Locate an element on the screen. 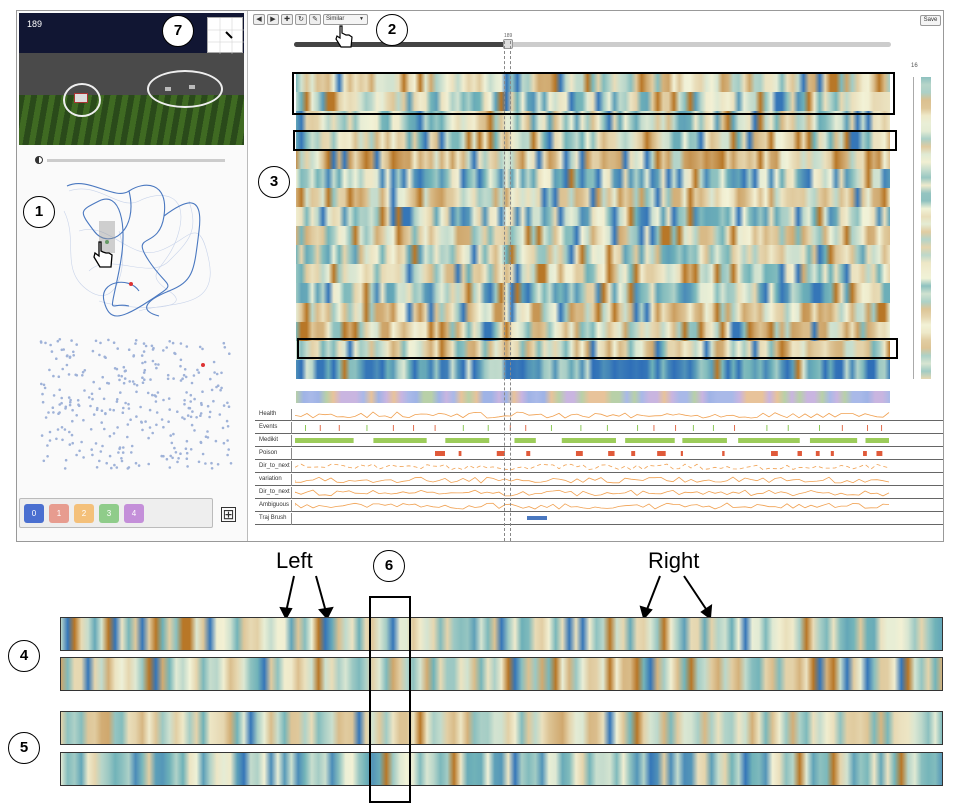 This screenshot has height=808, width=962. trajectory-view is located at coordinates (131, 246).